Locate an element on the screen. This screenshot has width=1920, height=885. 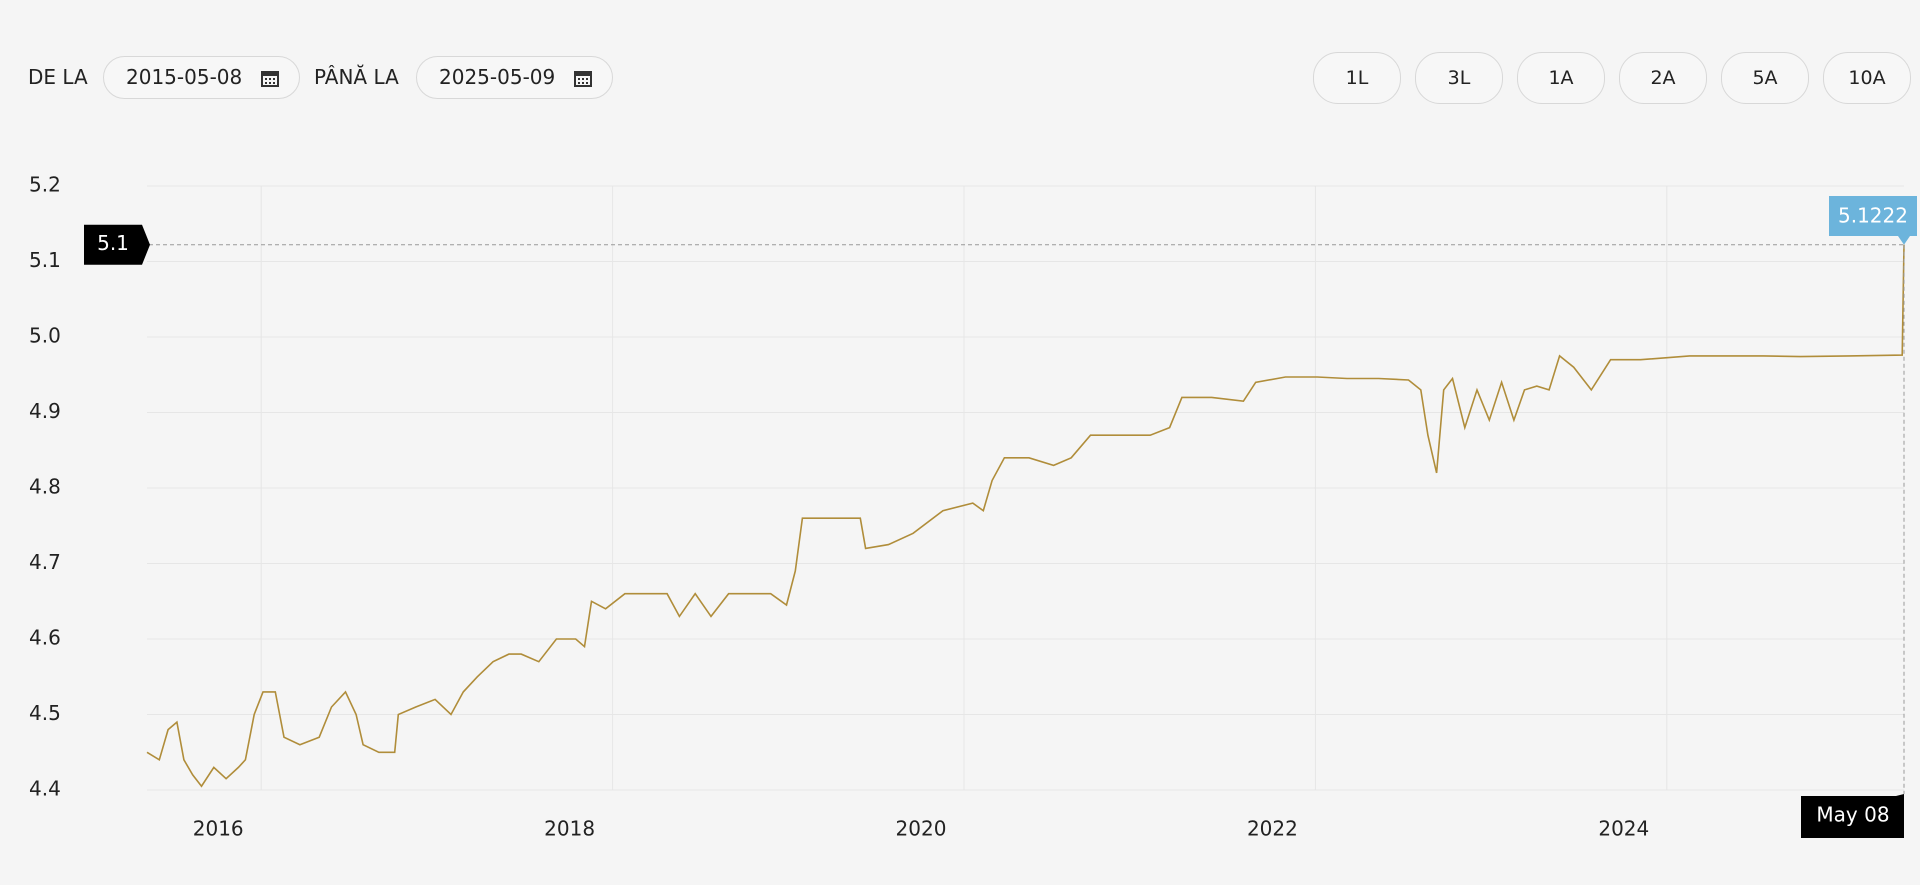
x-tick-label: 2024 is located at coordinates (1623, 829).